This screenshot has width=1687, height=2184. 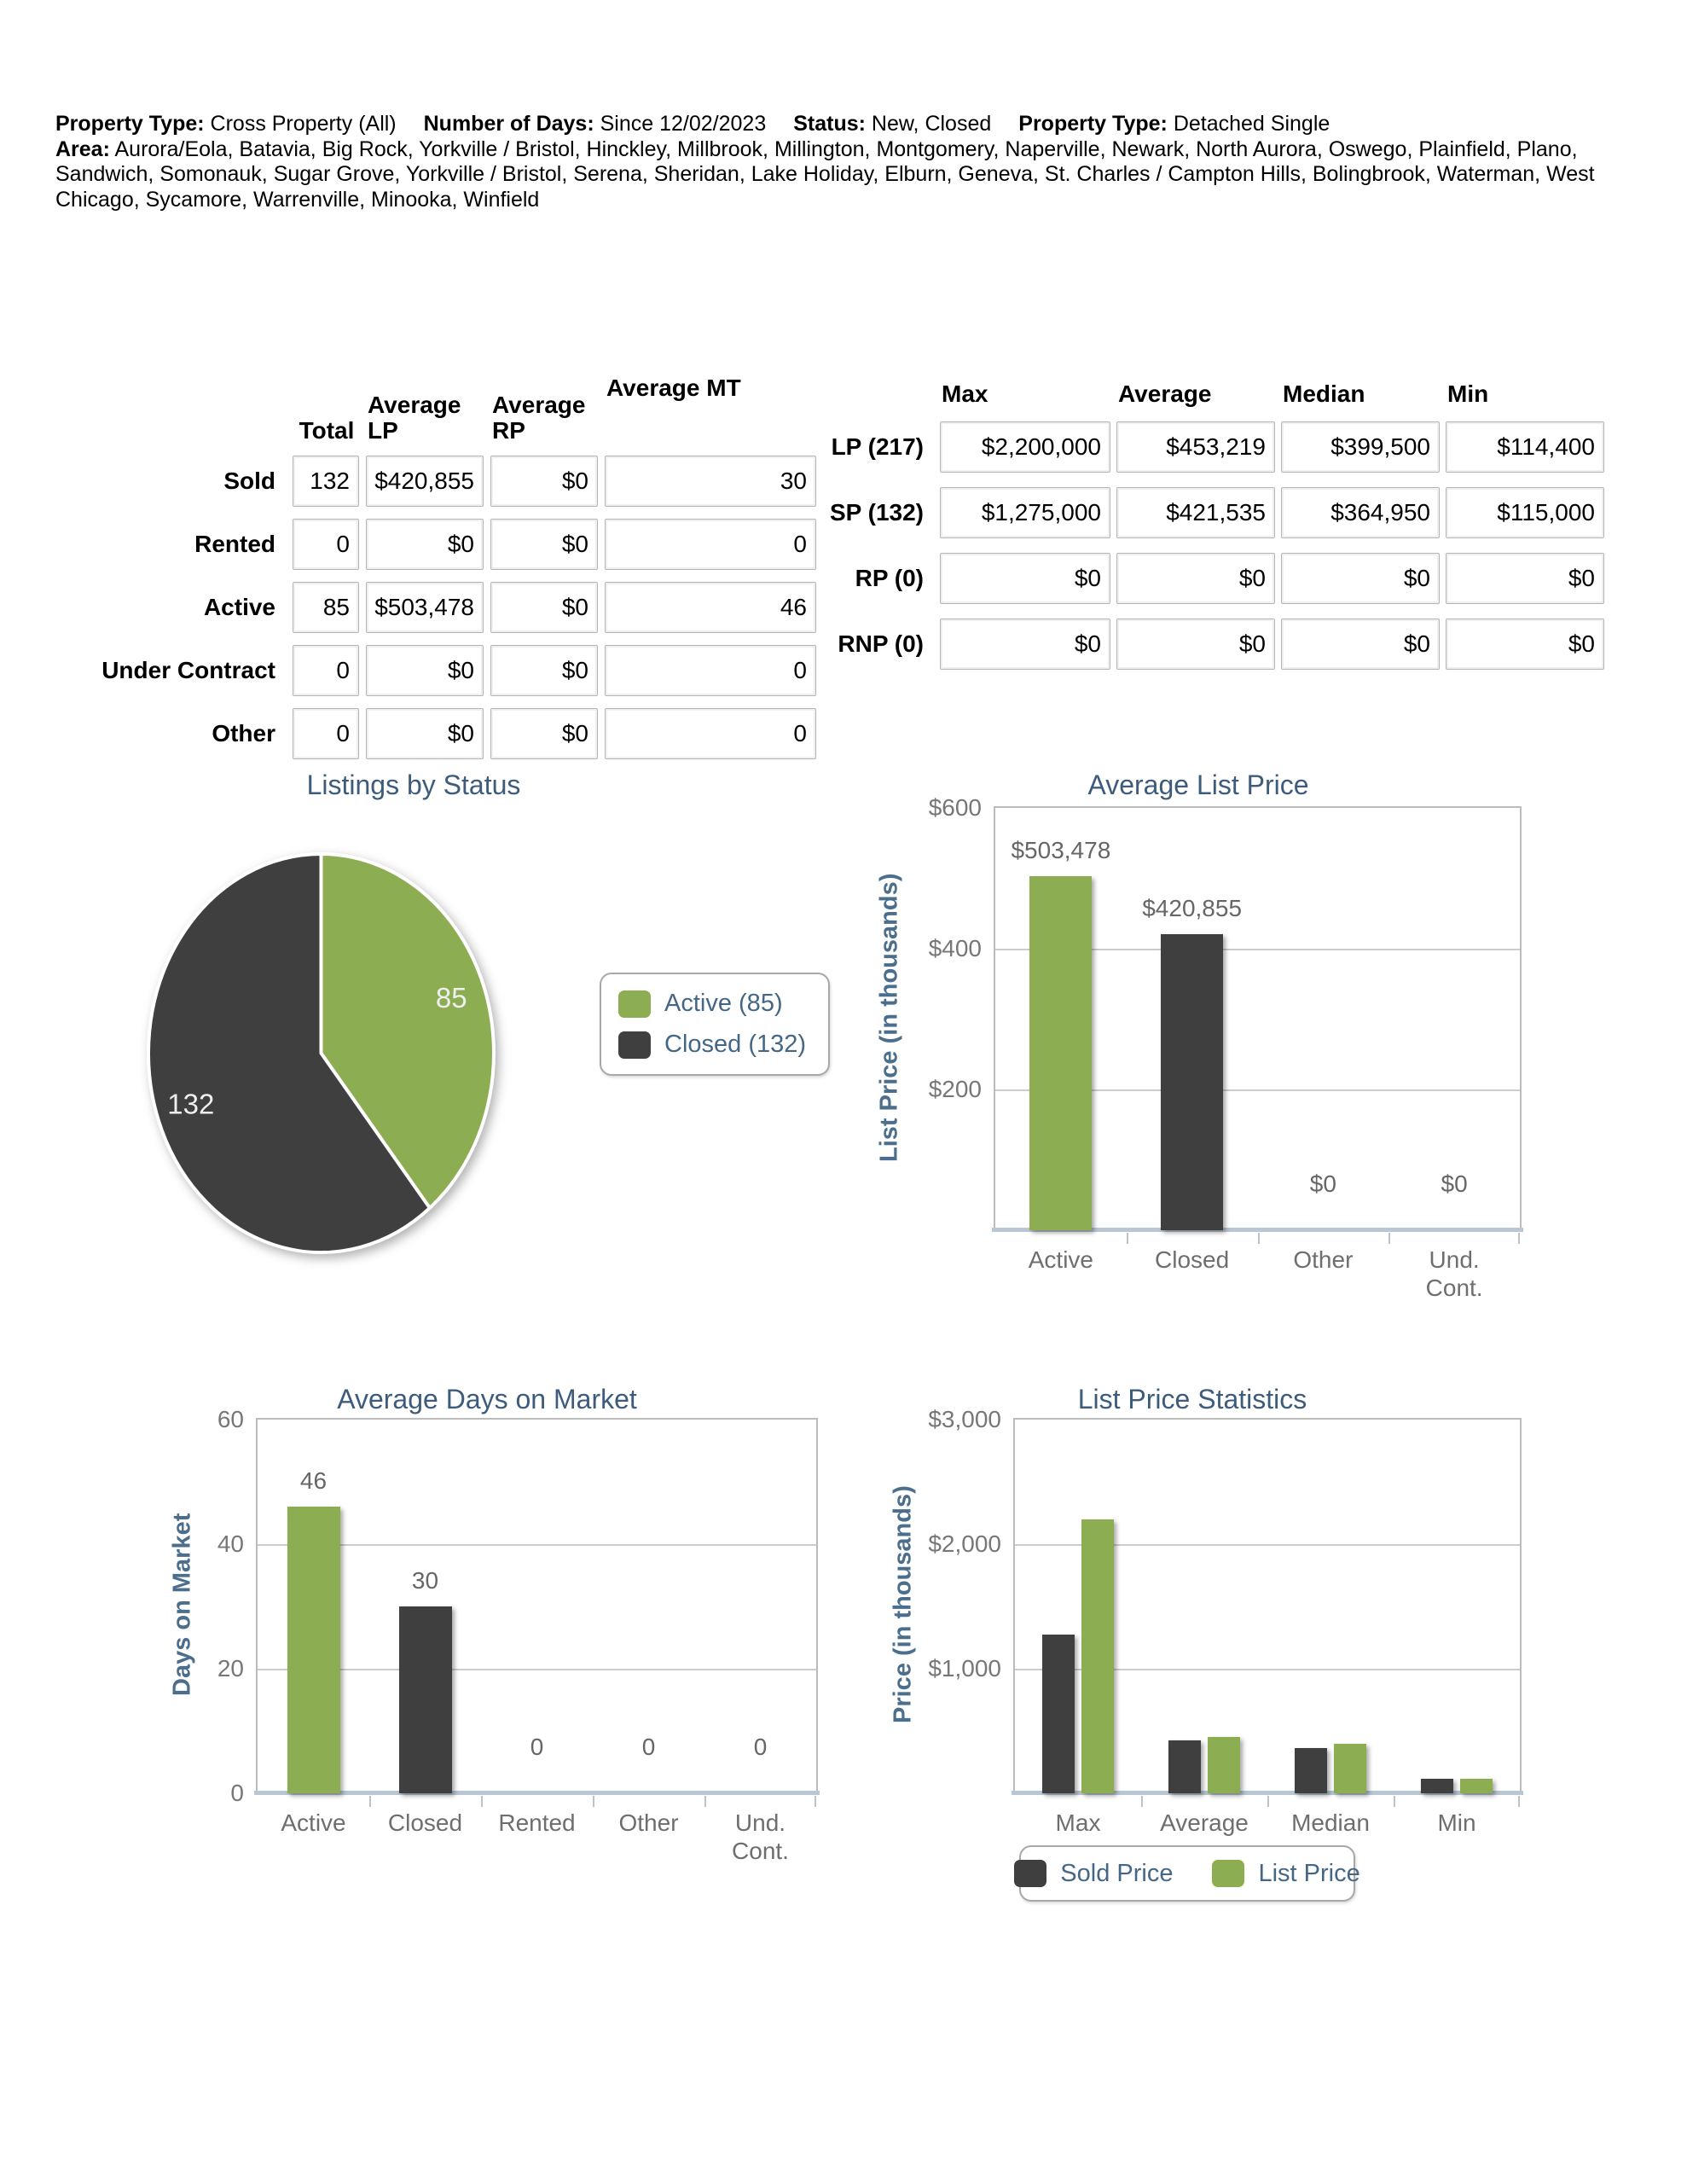 I want to click on legend-item-list-price: List Price, so click(x=1286, y=1874).